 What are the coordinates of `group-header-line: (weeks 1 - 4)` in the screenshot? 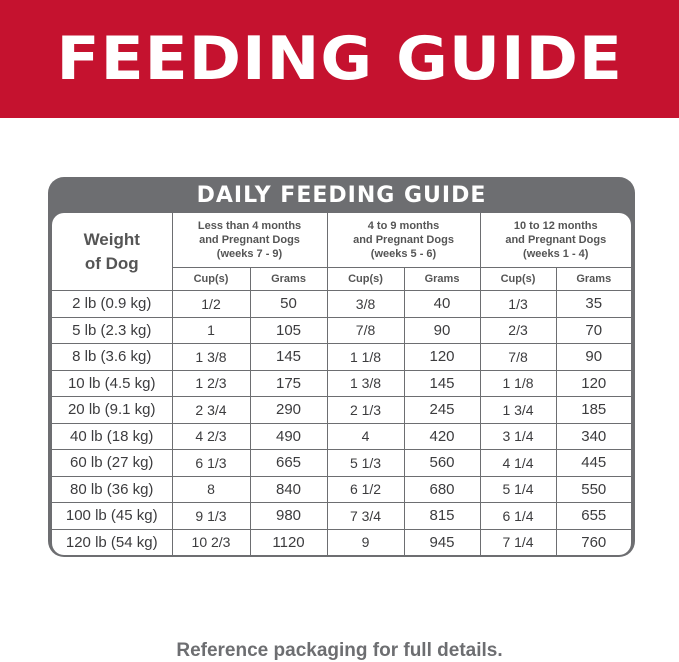 It's located at (556, 254).